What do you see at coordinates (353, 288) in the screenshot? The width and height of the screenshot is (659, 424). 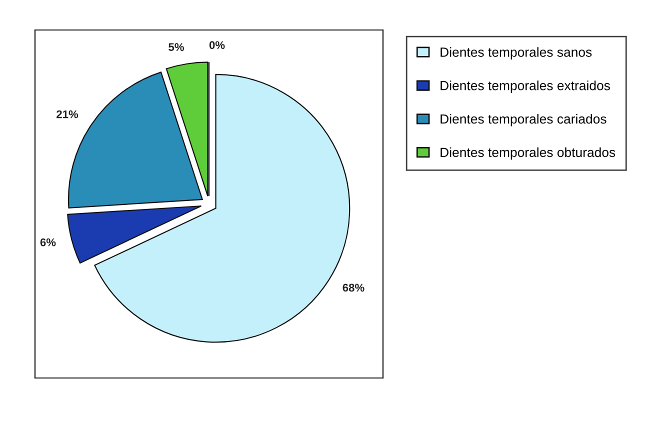 I see `data-label: 68%` at bounding box center [353, 288].